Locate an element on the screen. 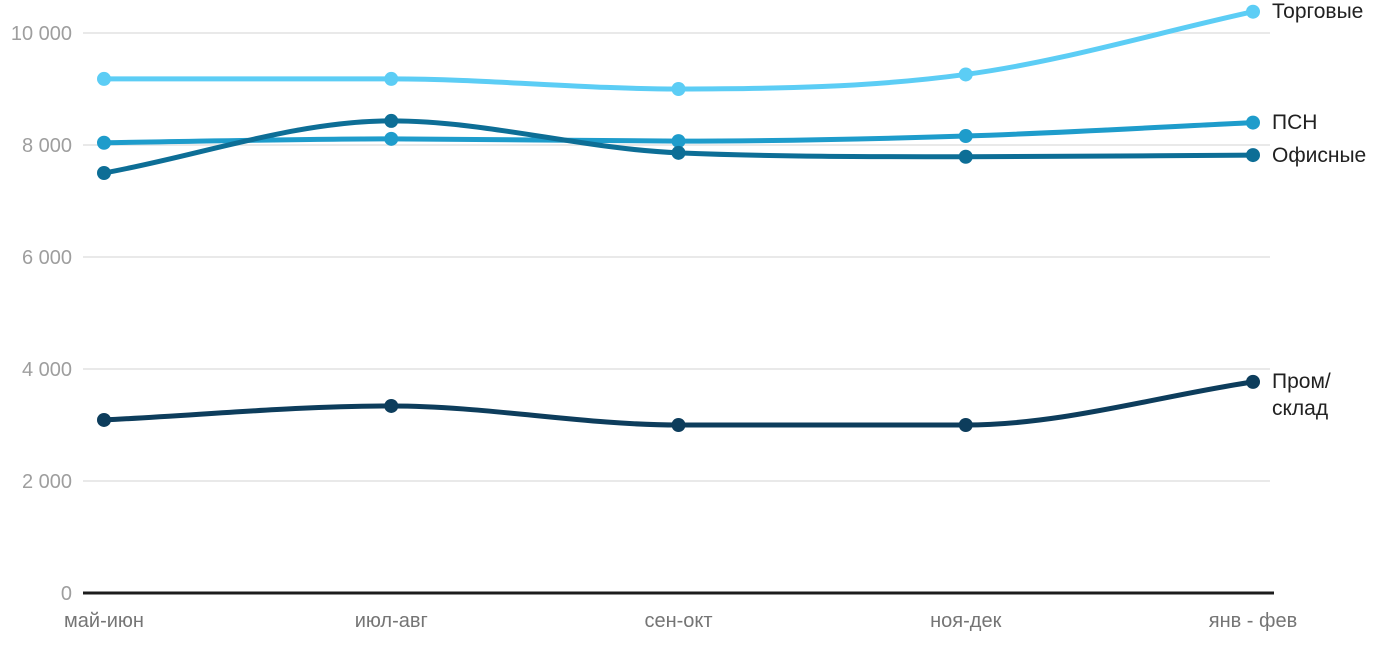 The width and height of the screenshot is (1400, 650). x-axis-tick-label: сен-окт is located at coordinates (678, 621).